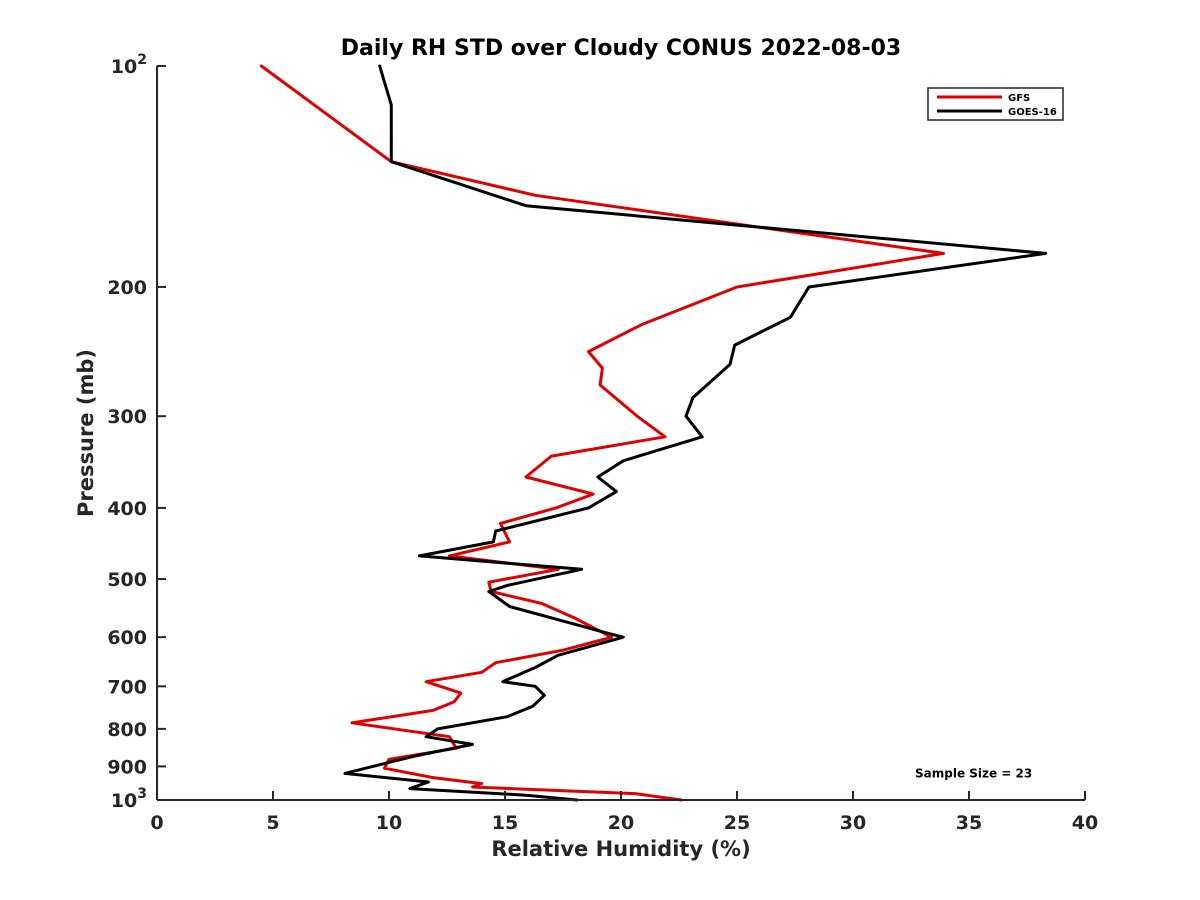 The width and height of the screenshot is (1200, 900). Describe the element at coordinates (127, 730) in the screenshot. I see `y-tick-label: 800` at that location.